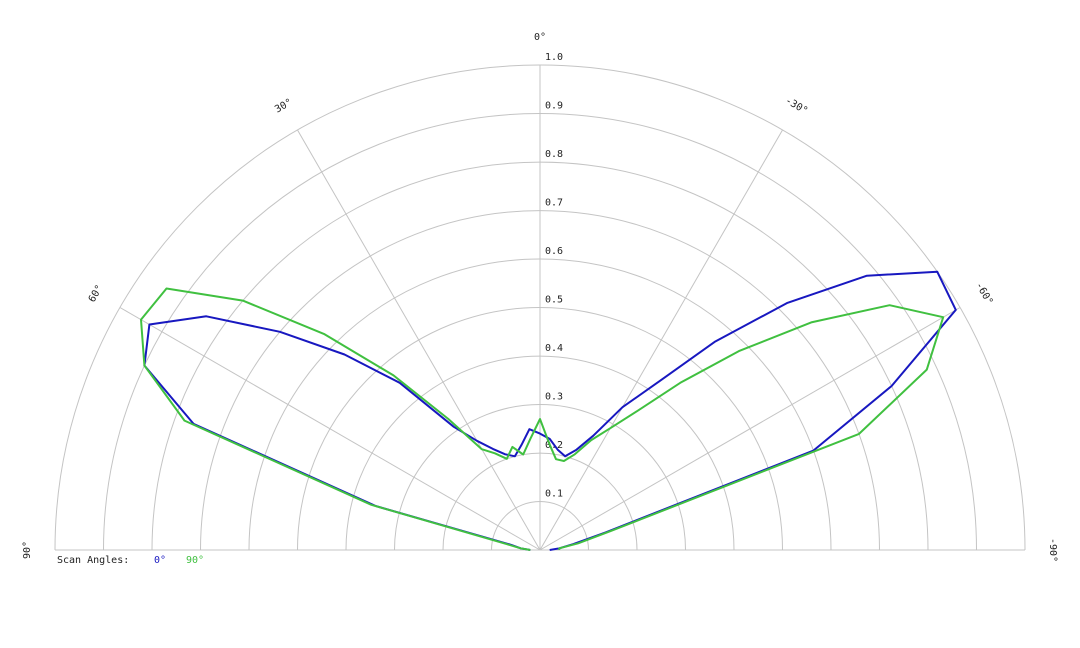  What do you see at coordinates (96, 293) in the screenshot?
I see `angle-tick-label: 60°` at bounding box center [96, 293].